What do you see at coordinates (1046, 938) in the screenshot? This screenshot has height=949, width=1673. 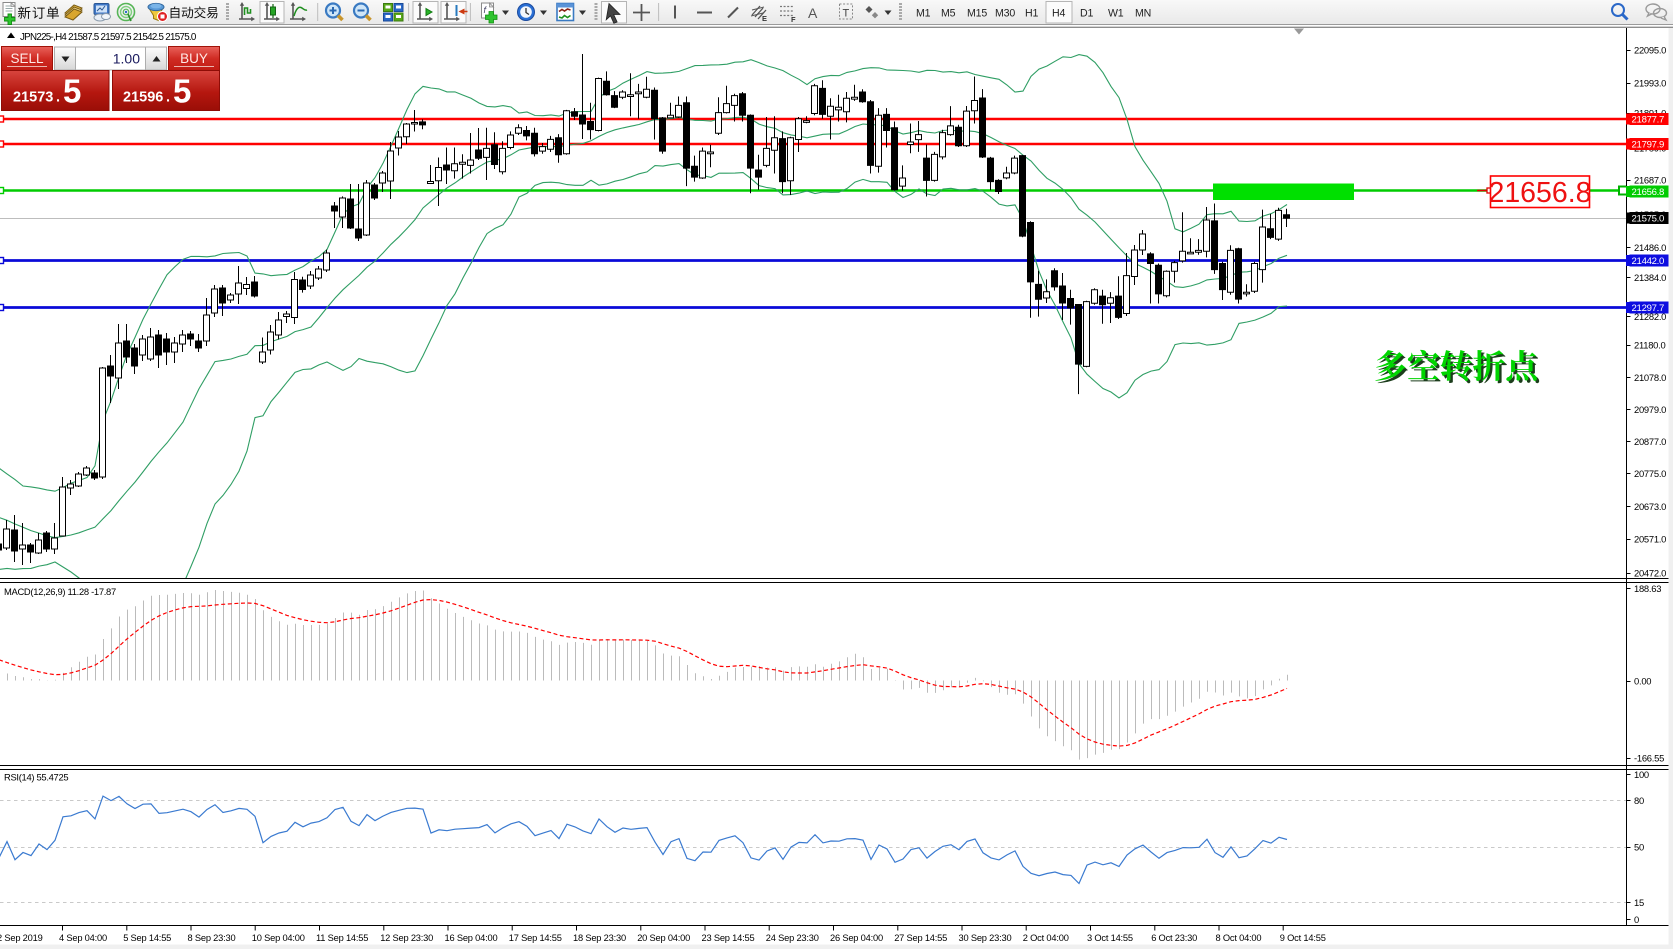 I see `svg-text: 2 Oct 04:00` at bounding box center [1046, 938].